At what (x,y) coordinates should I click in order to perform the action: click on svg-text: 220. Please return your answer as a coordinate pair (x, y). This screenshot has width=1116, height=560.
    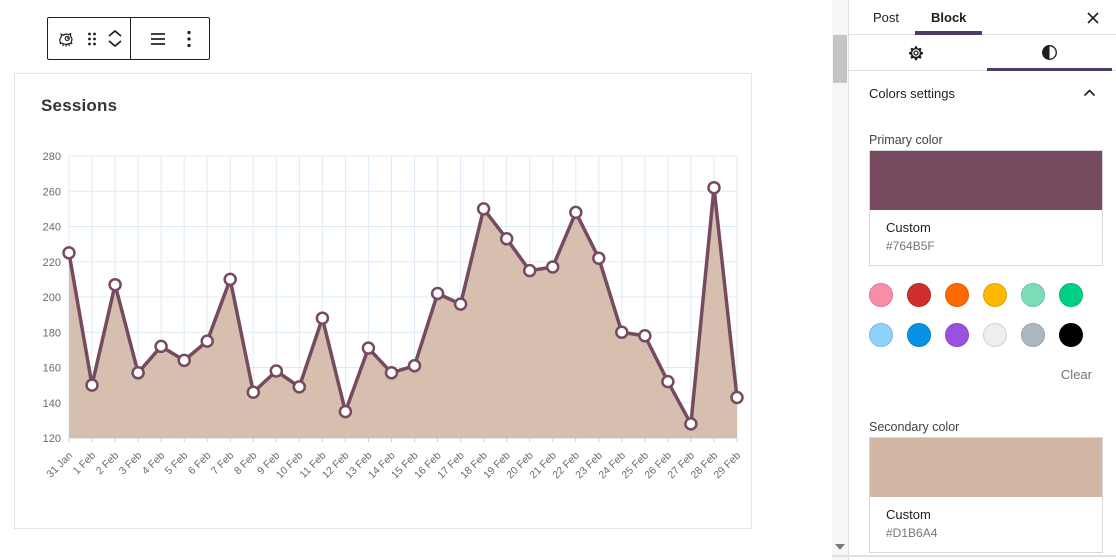
    Looking at the image, I should click on (52, 263).